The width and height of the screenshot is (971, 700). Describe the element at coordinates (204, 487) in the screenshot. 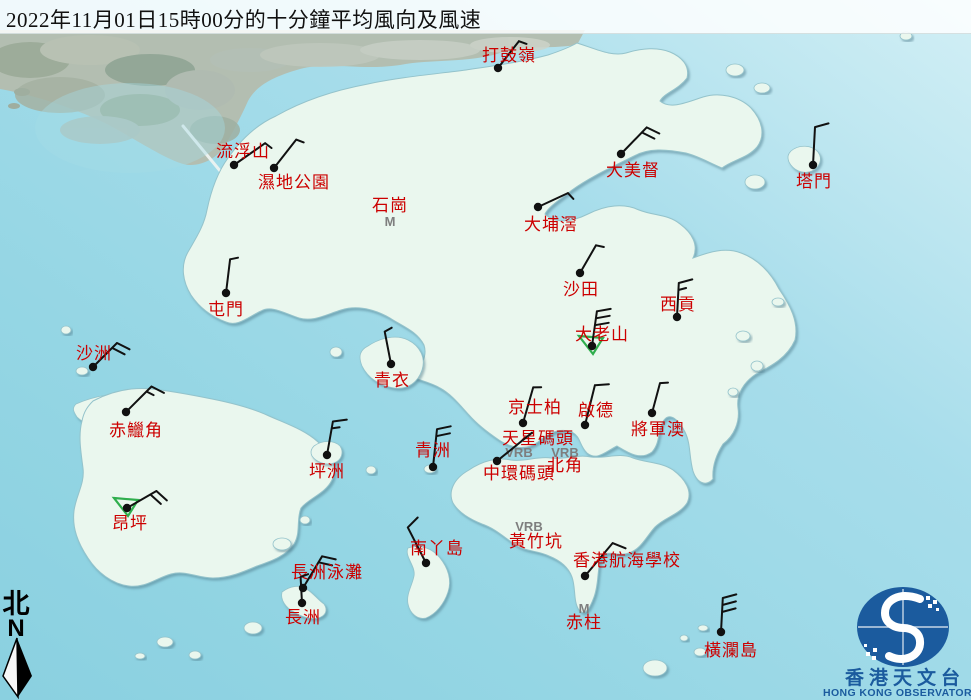

I see `lantau-island` at that location.